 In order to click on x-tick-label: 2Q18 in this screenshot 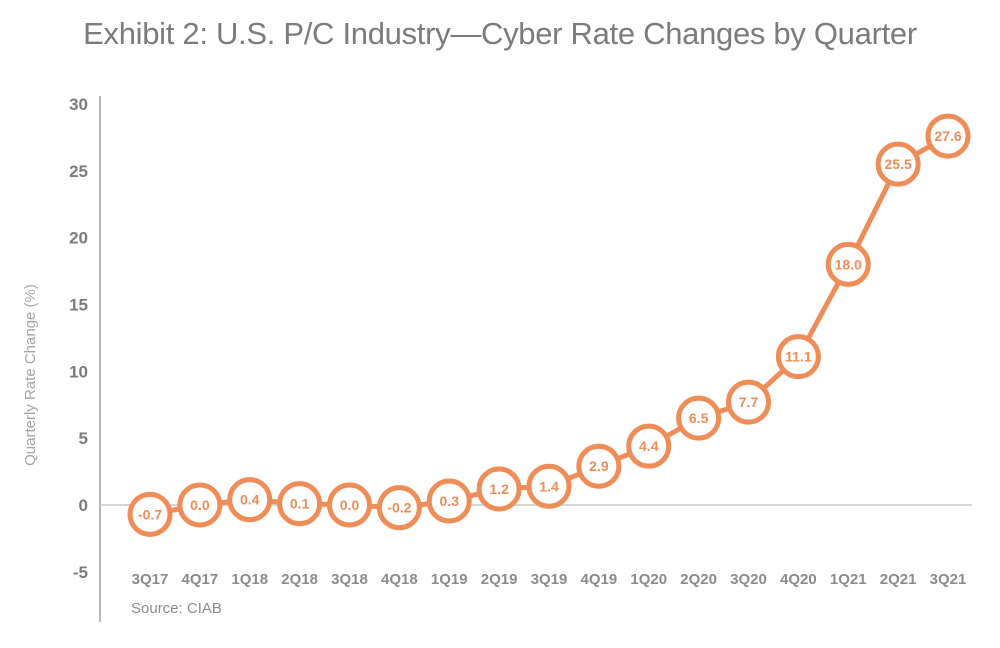, I will do `click(299, 579)`.